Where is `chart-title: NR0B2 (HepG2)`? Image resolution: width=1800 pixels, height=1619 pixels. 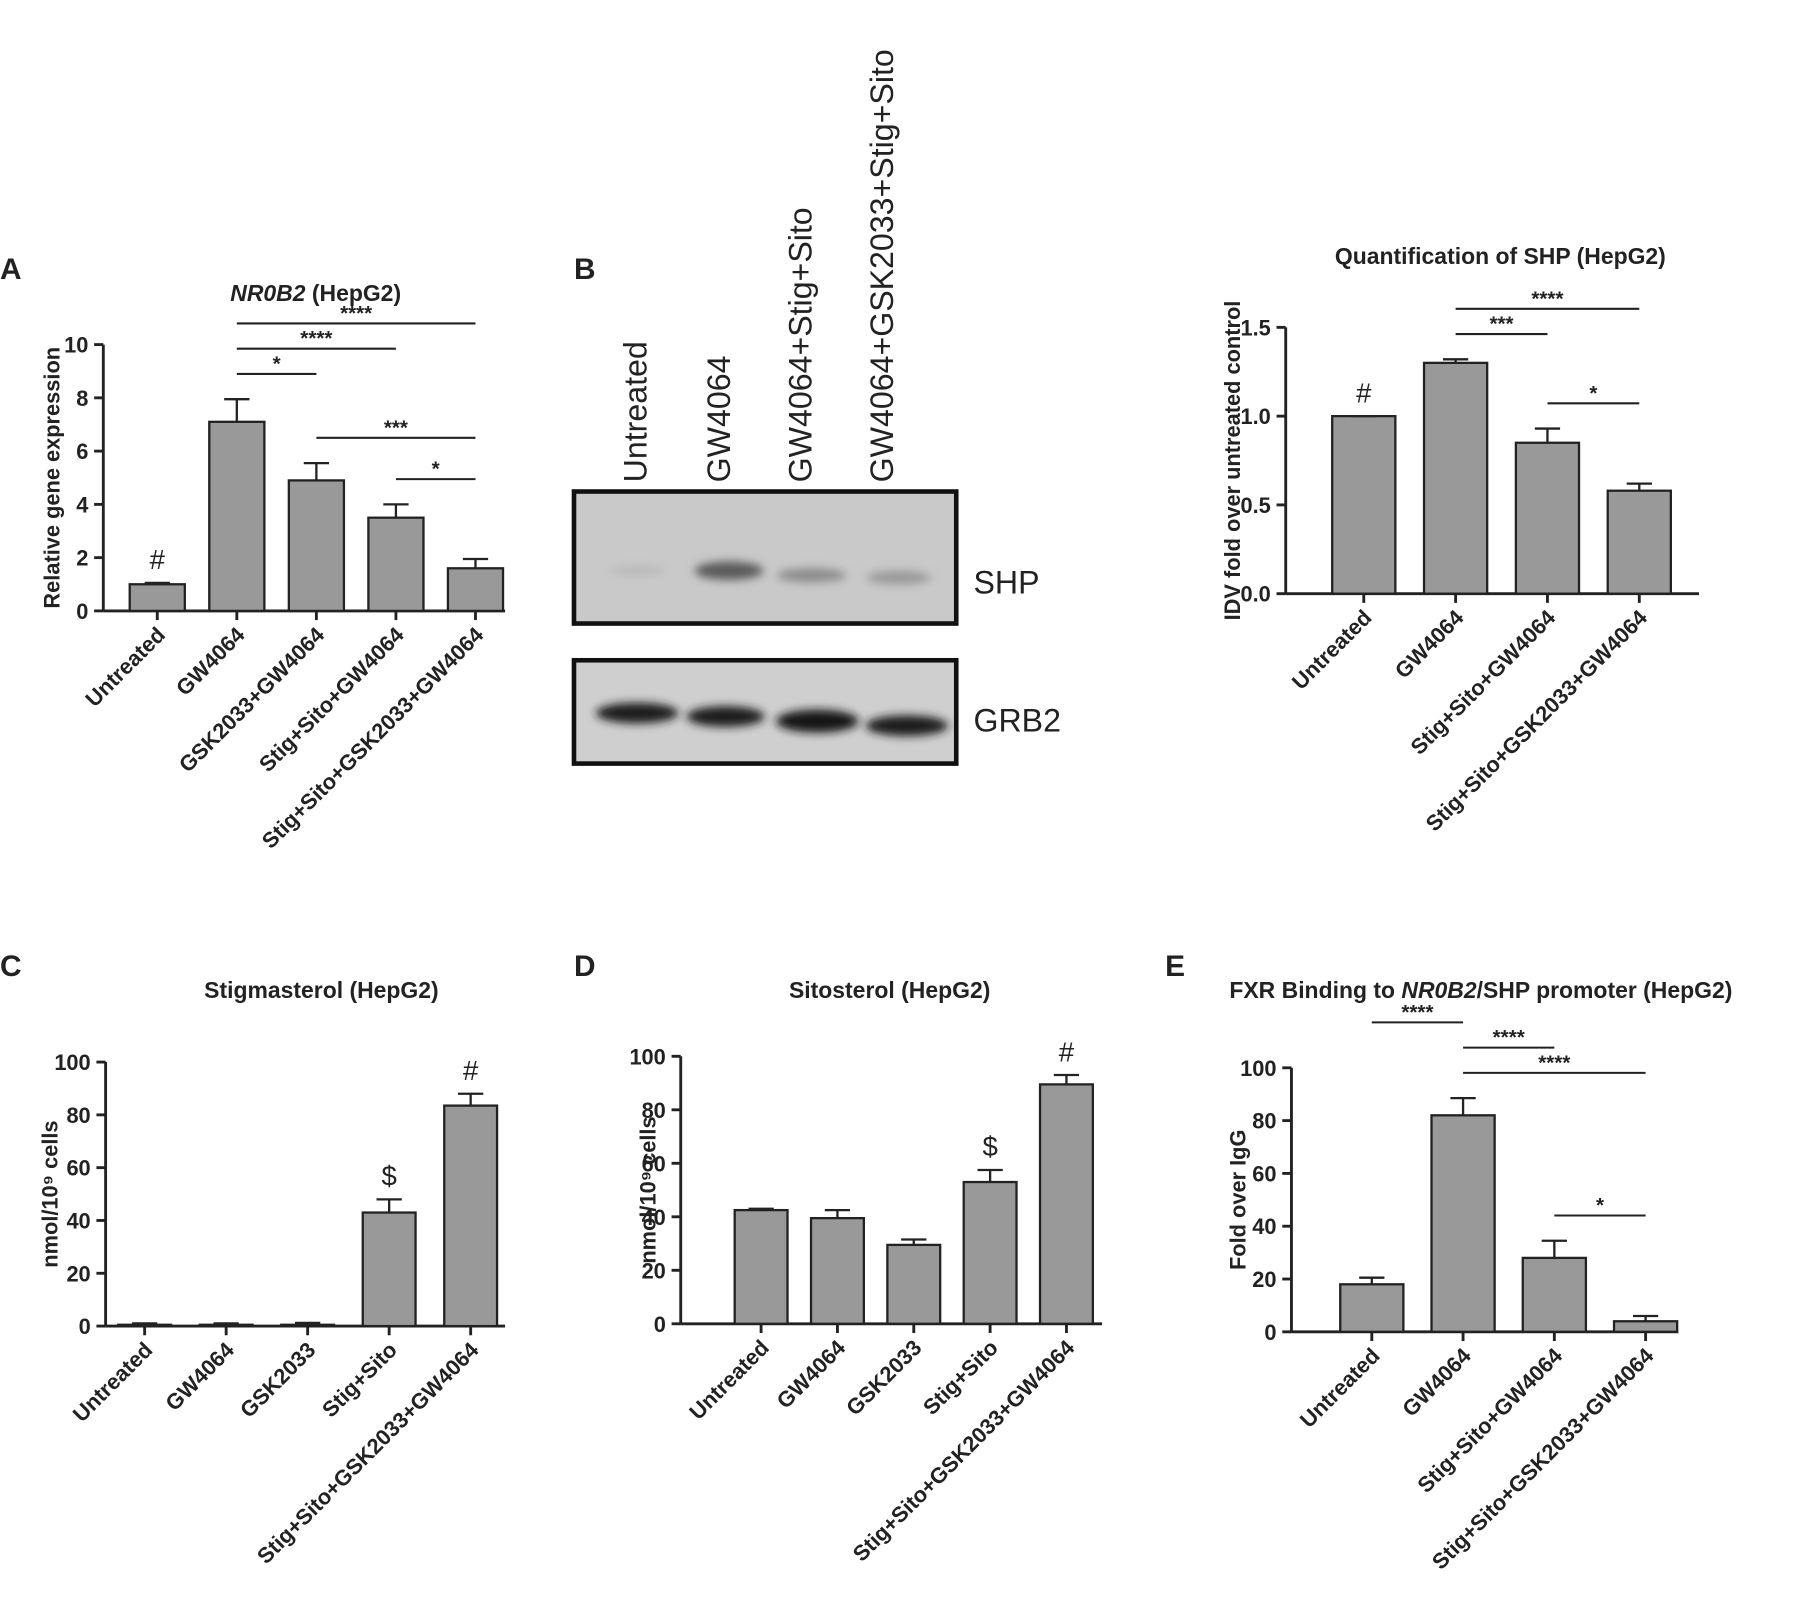 chart-title: NR0B2 (HepG2) is located at coordinates (315, 293).